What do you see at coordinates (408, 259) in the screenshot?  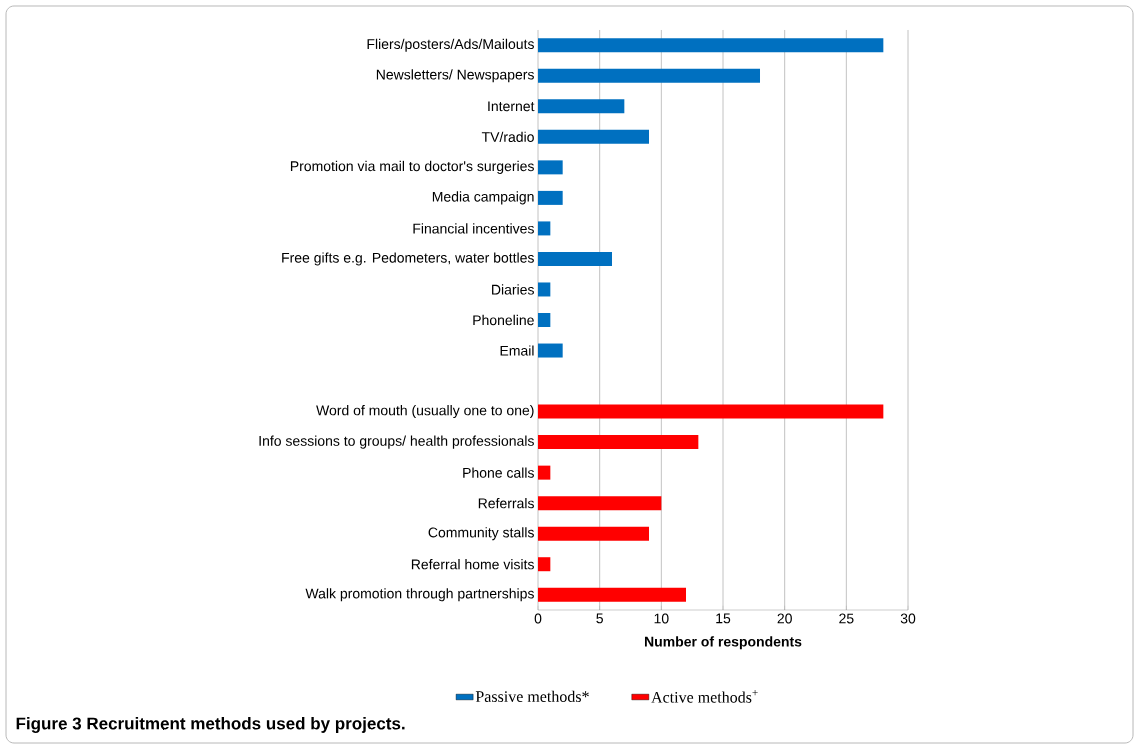 I see `y-tick-label: Free gifts e.g. Pedometers, water bottles` at bounding box center [408, 259].